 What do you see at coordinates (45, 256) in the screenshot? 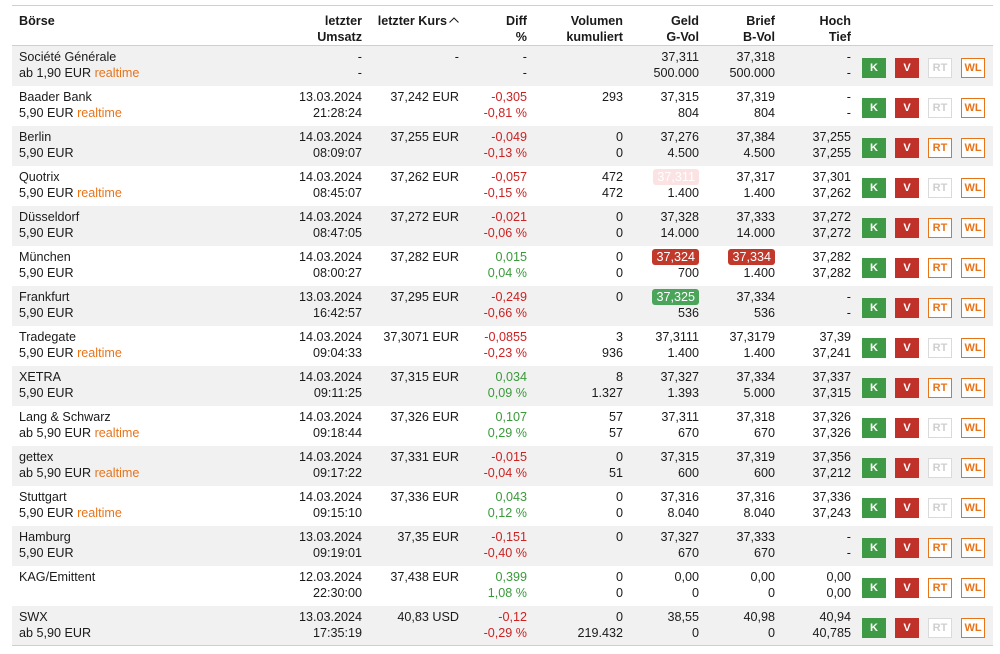
I see `exchange-name: München` at bounding box center [45, 256].